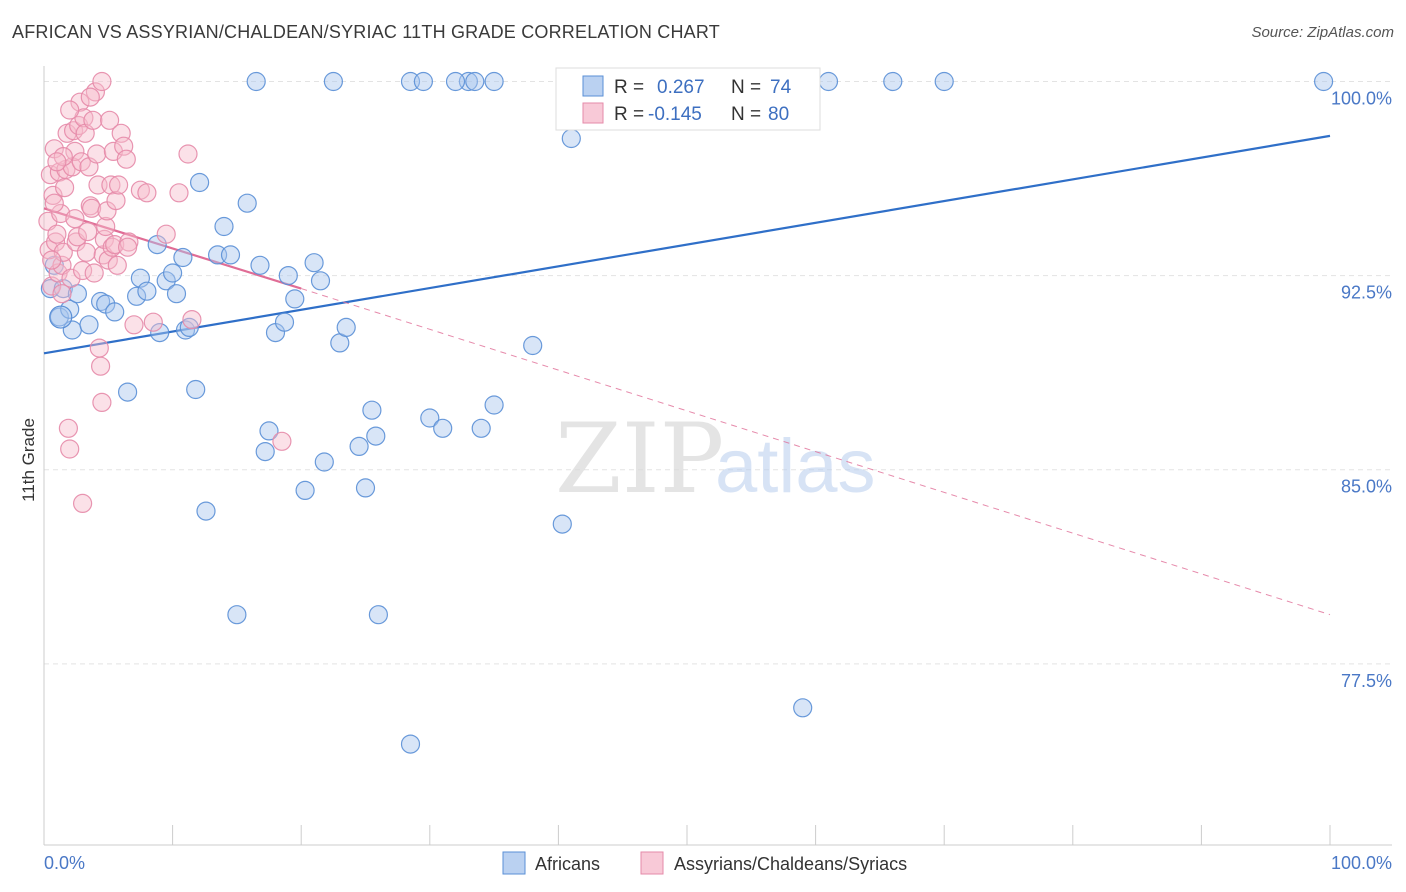 This screenshot has height=892, width=1406. I want to click on watermark: ZIP atlas, so click(715, 459).